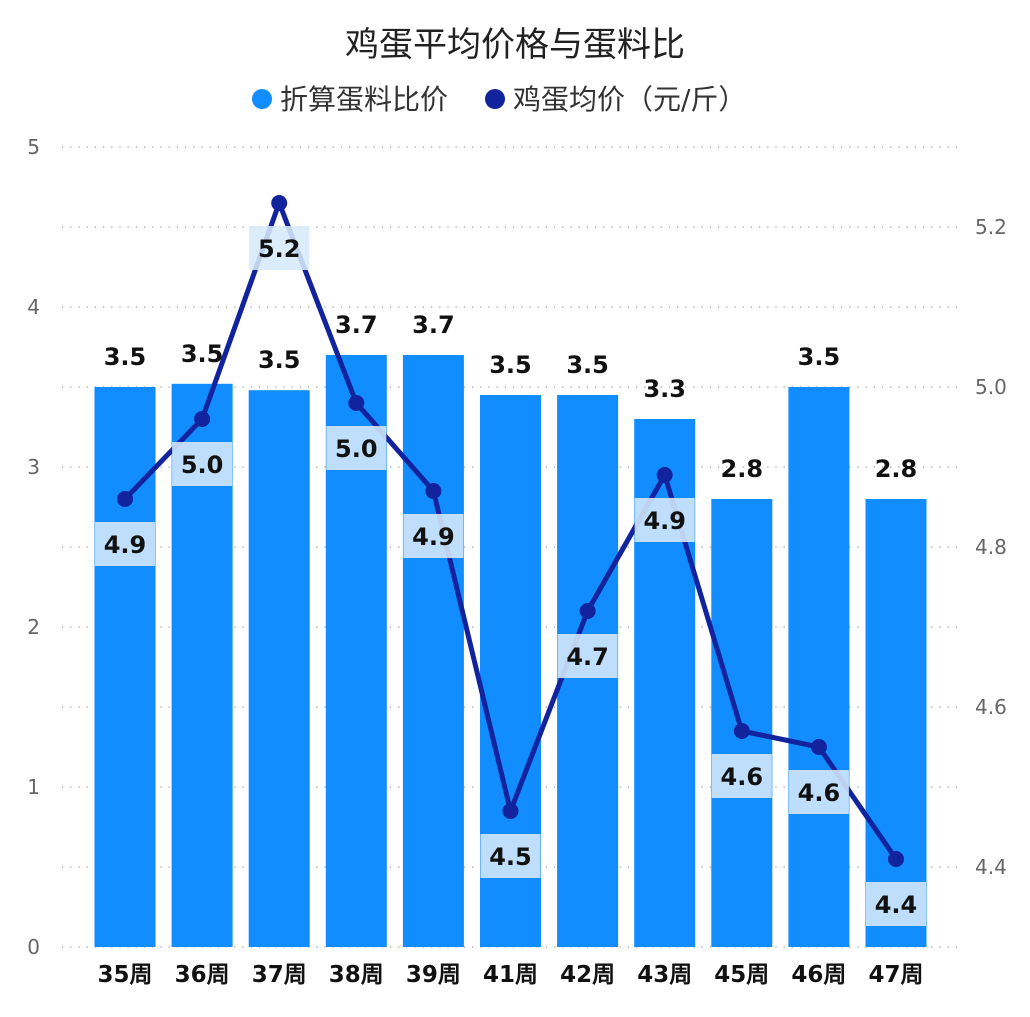 This screenshot has height=1017, width=1030. Describe the element at coordinates (741, 975) in the screenshot. I see `category-label: 45周` at that location.